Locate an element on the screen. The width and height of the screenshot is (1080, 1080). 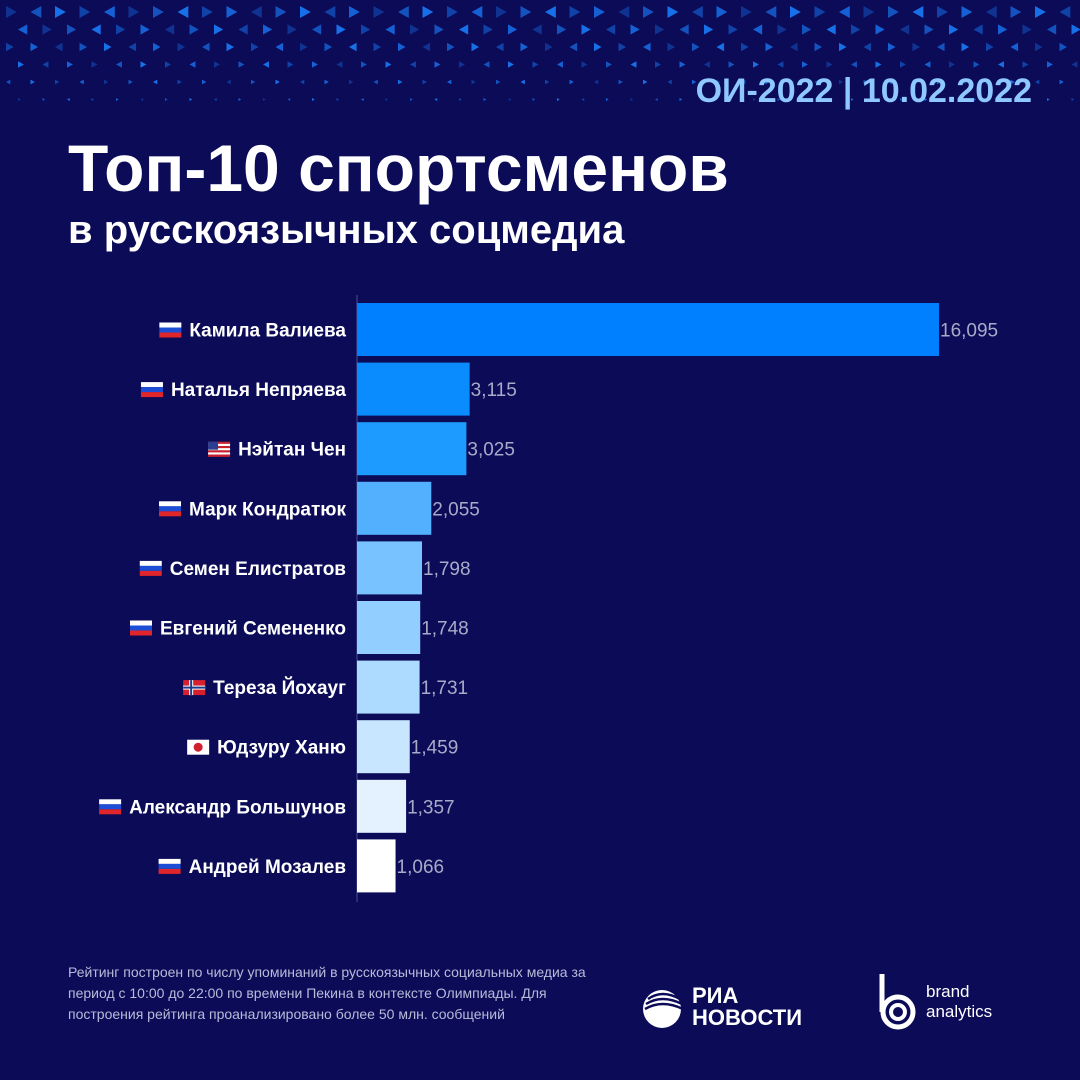
value-label: 1,066 is located at coordinates (421, 867).